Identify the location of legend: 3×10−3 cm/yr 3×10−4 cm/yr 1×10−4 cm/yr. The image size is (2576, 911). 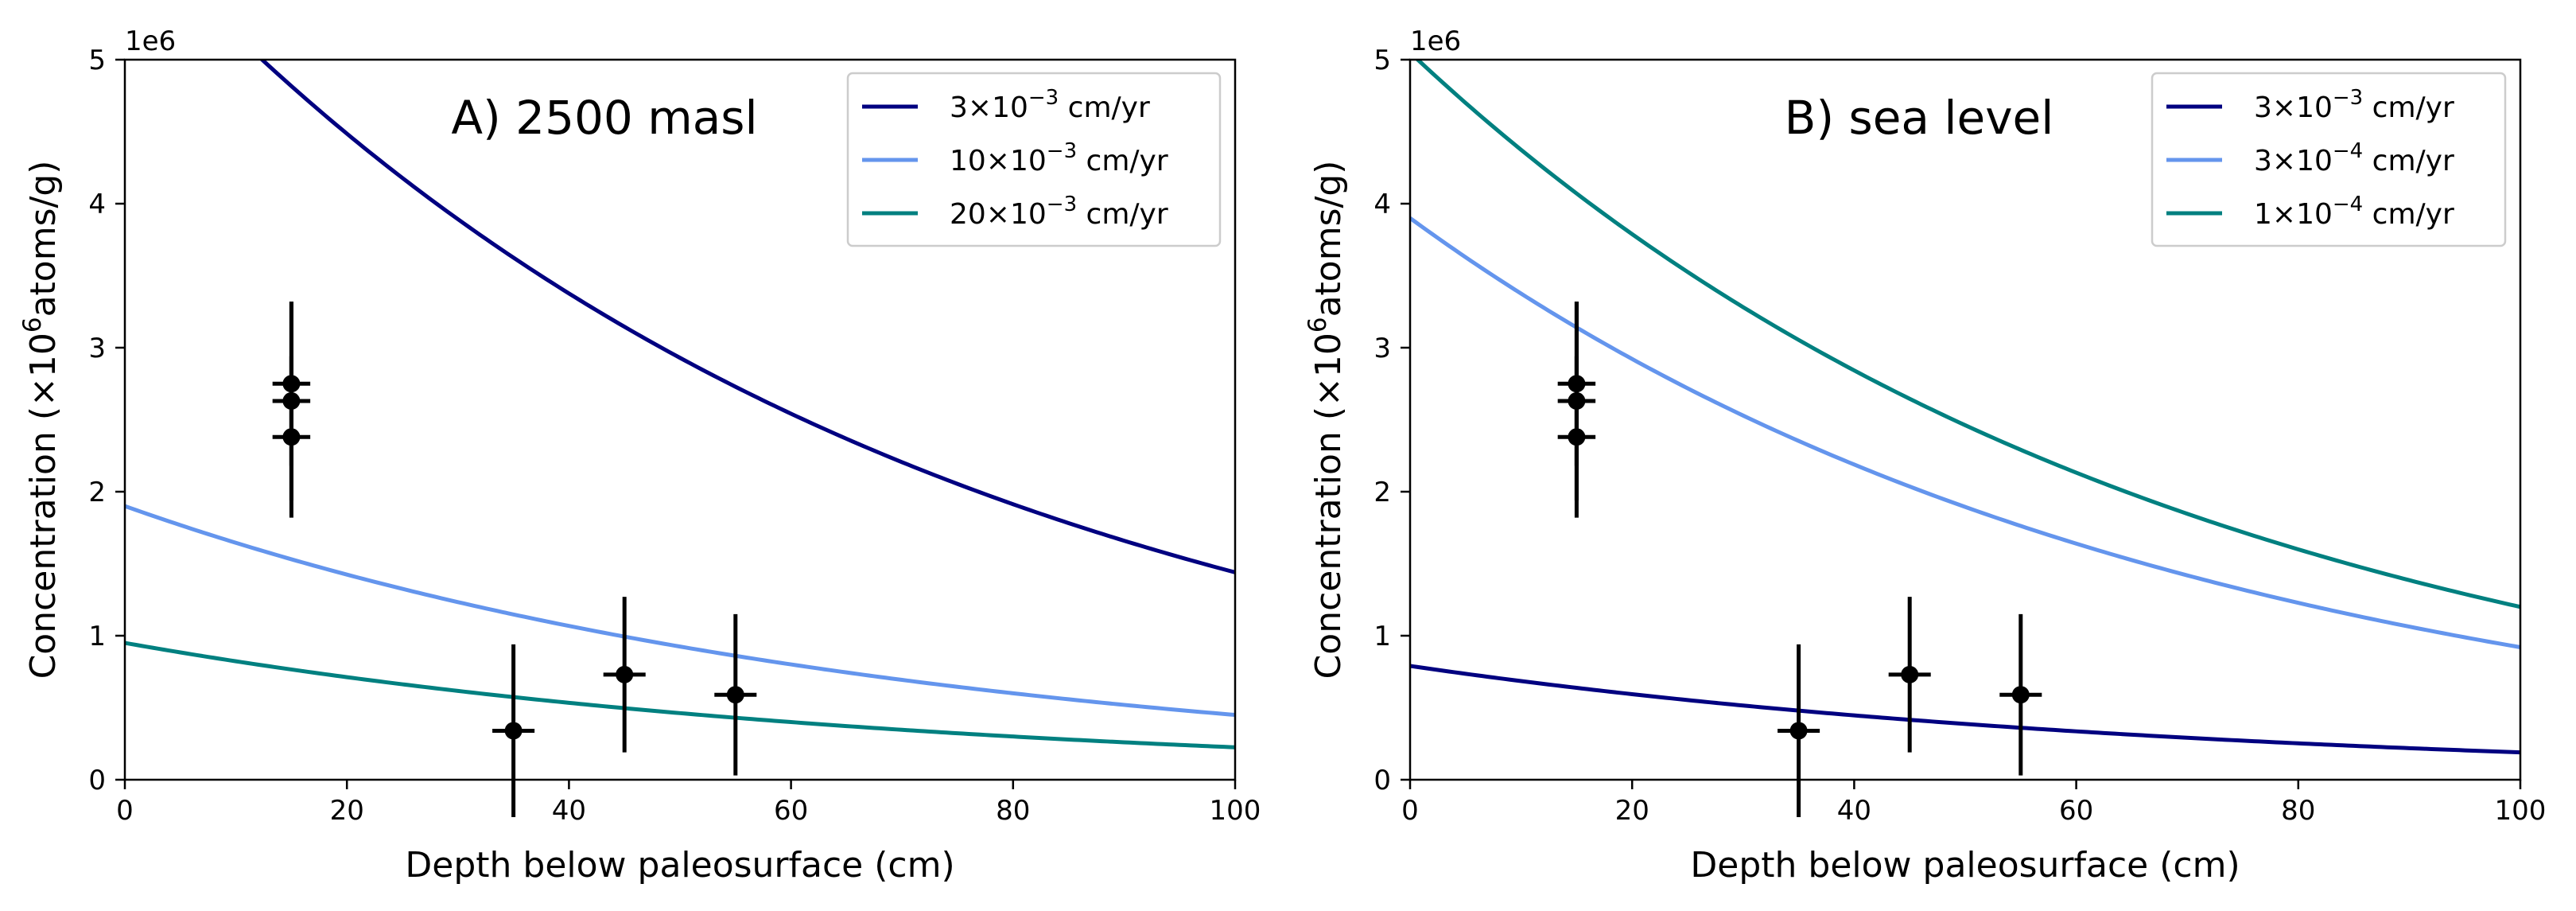
(2329, 159).